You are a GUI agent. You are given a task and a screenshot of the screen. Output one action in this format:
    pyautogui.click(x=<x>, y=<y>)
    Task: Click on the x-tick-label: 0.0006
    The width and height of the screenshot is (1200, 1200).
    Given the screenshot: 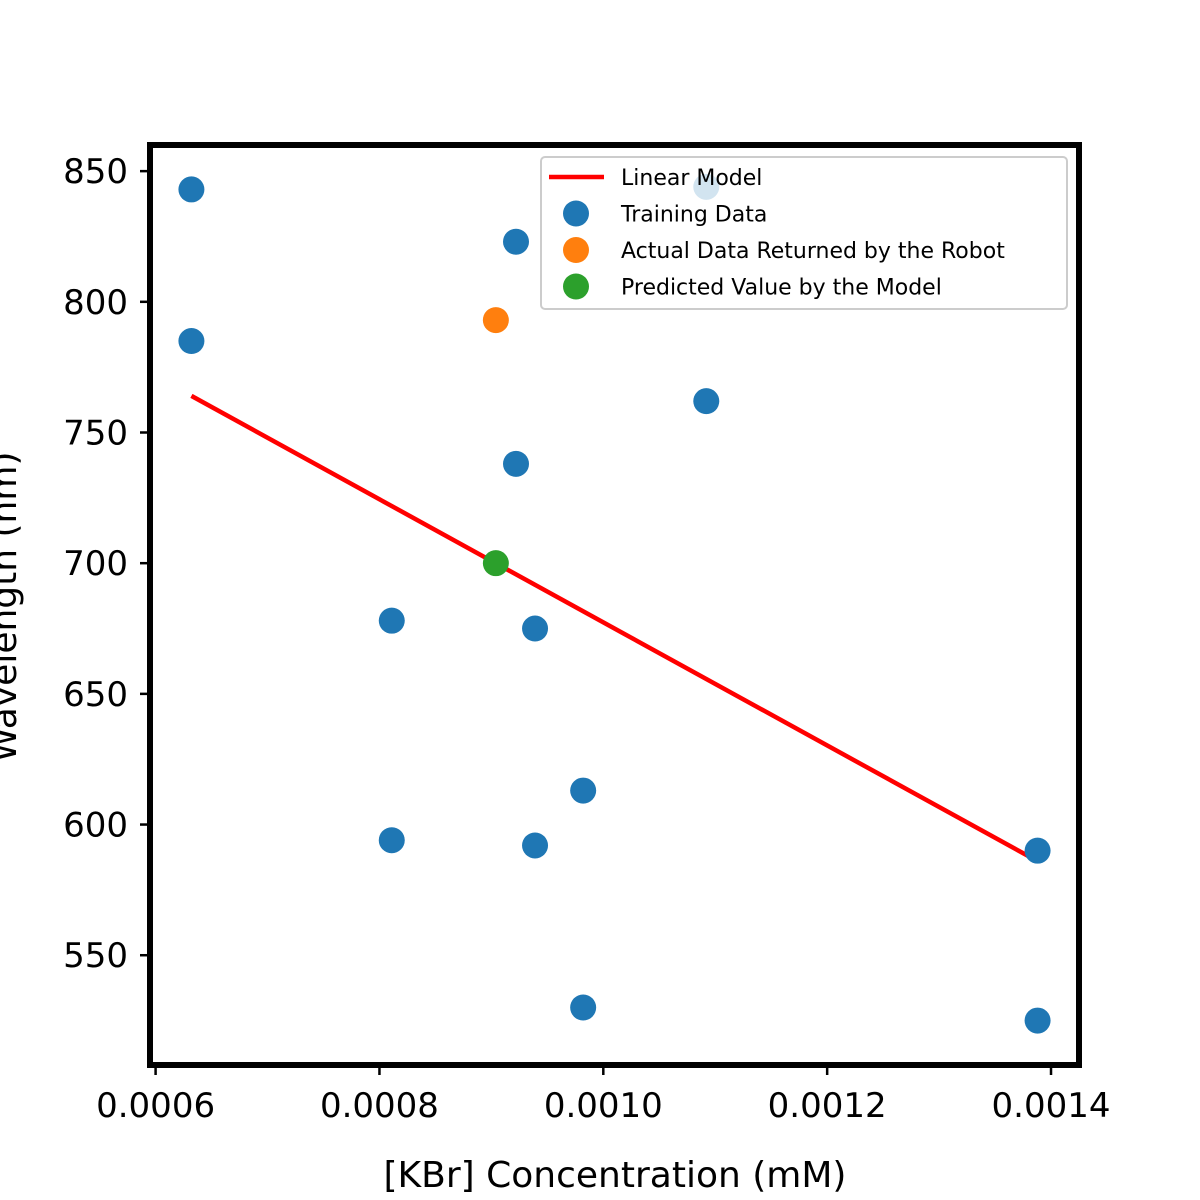 What is the action you would take?
    pyautogui.click(x=155, y=1106)
    